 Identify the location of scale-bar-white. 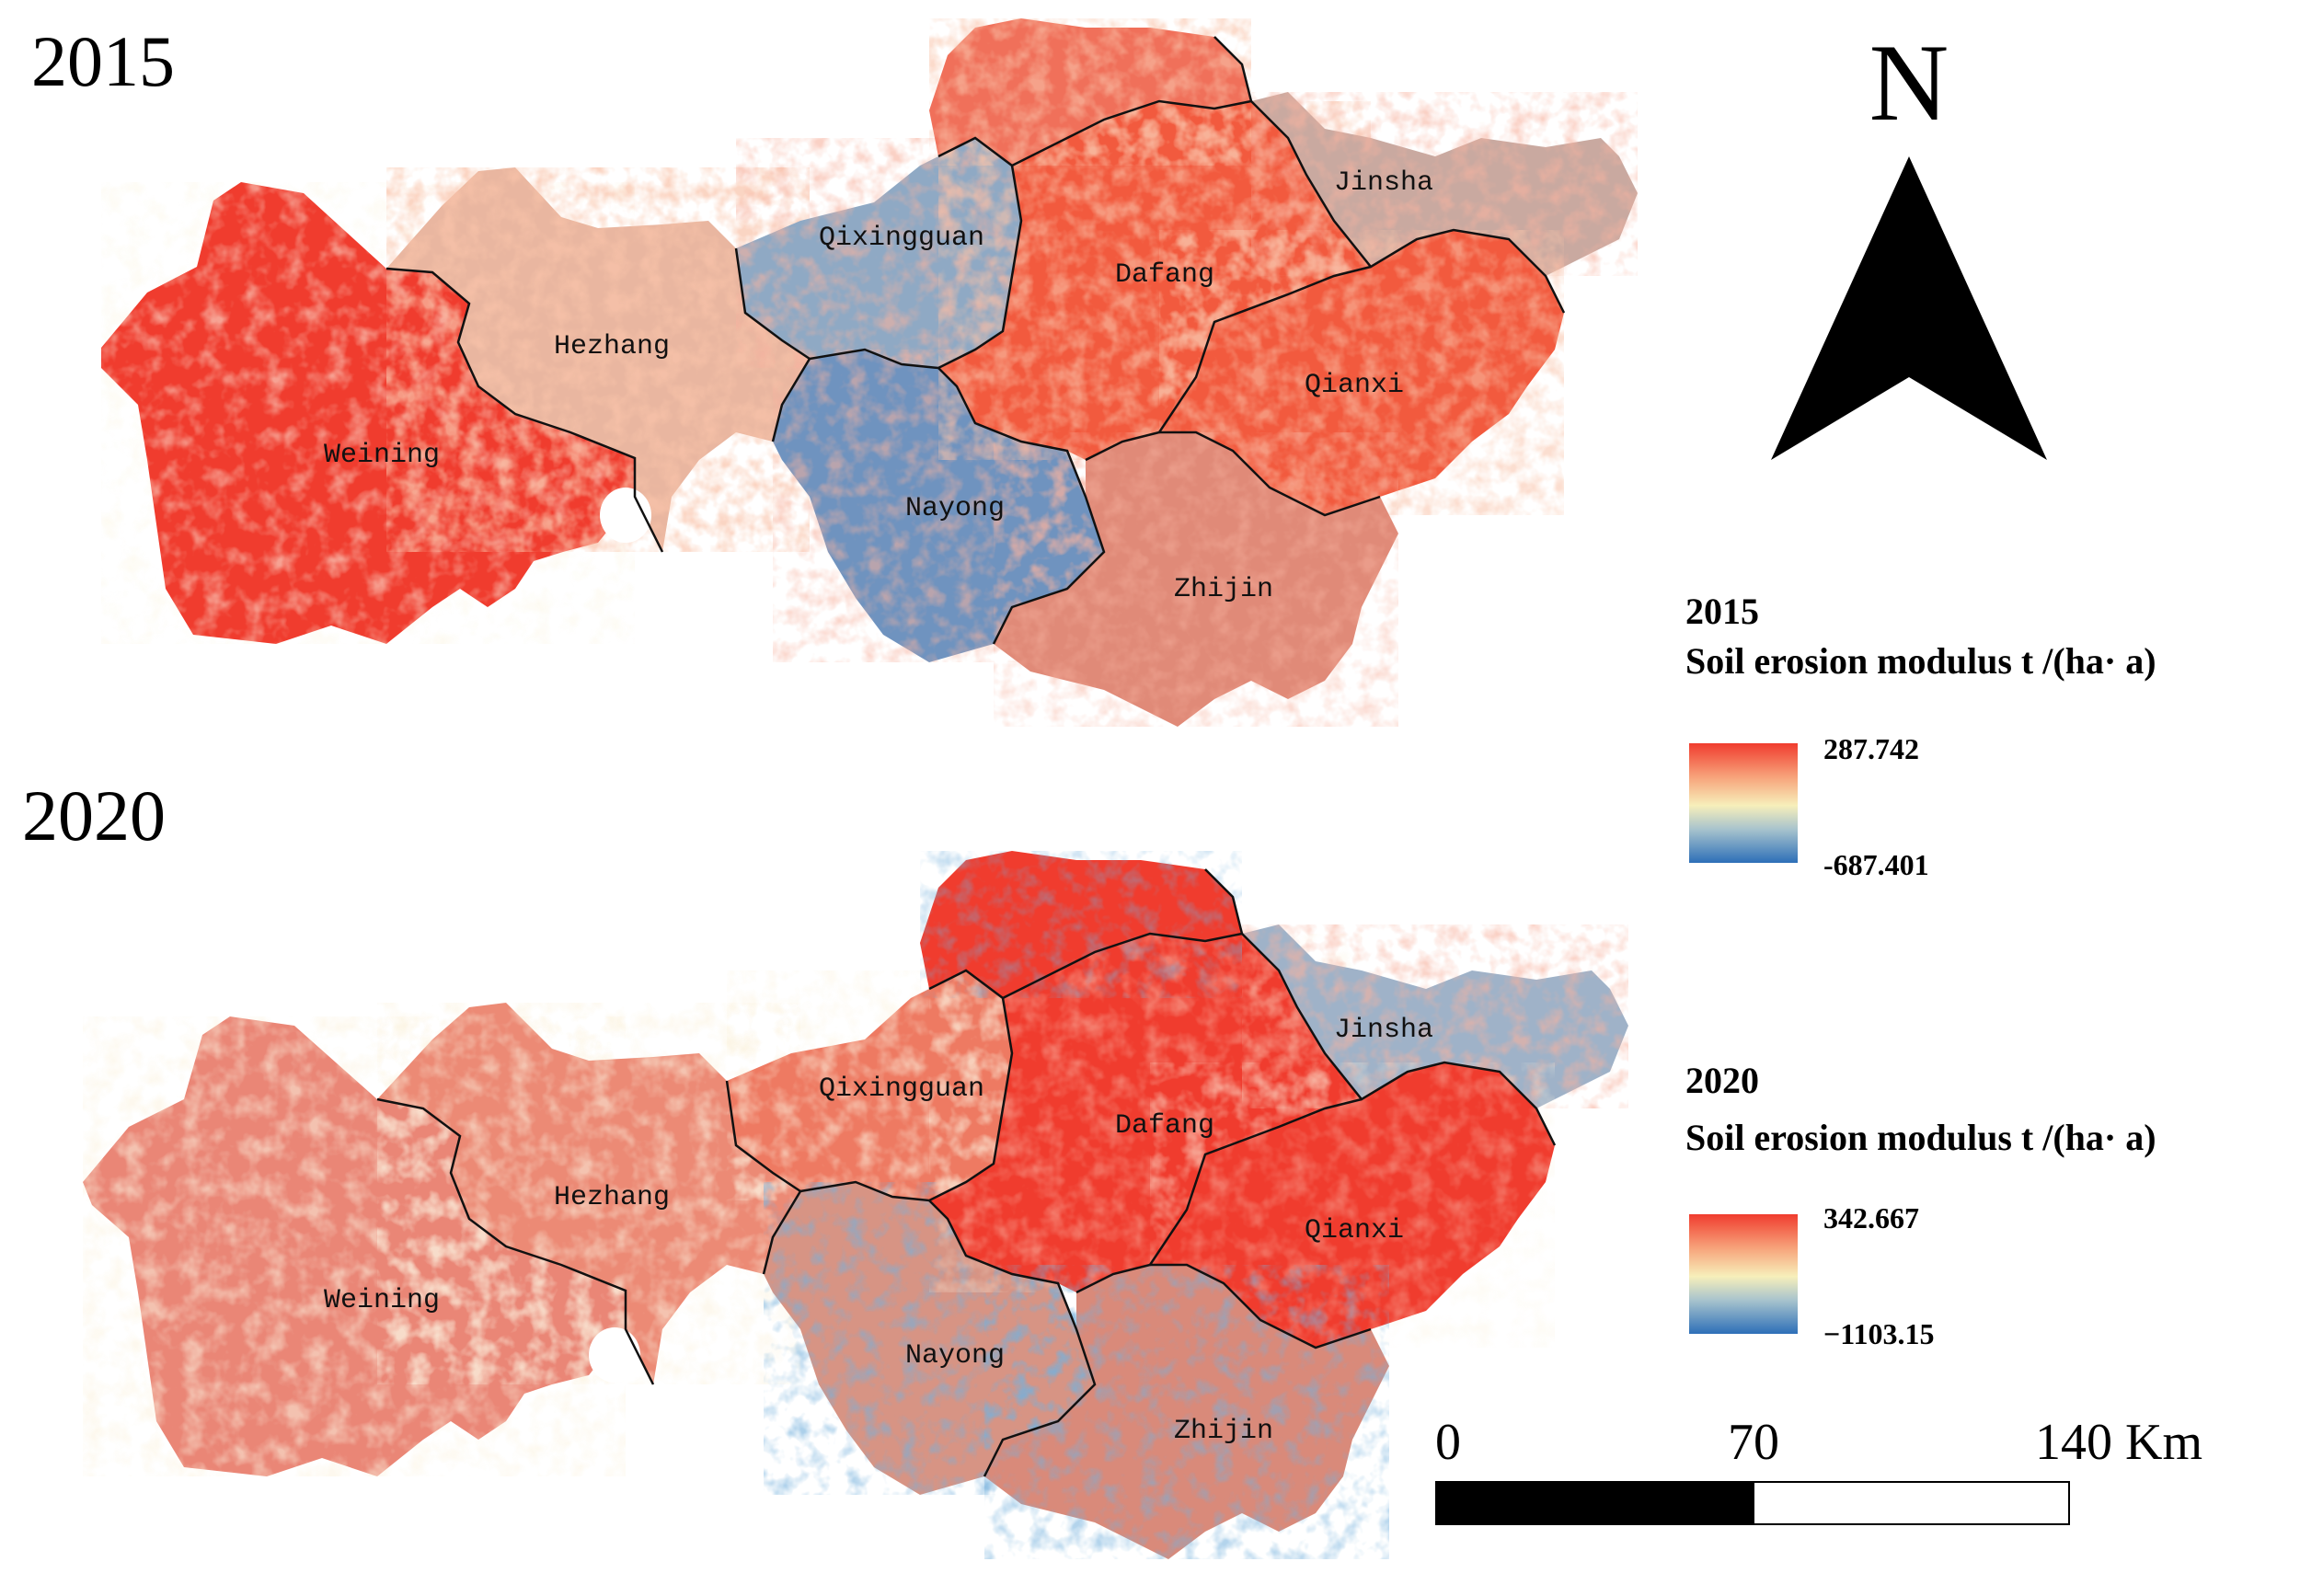
(1911, 1503).